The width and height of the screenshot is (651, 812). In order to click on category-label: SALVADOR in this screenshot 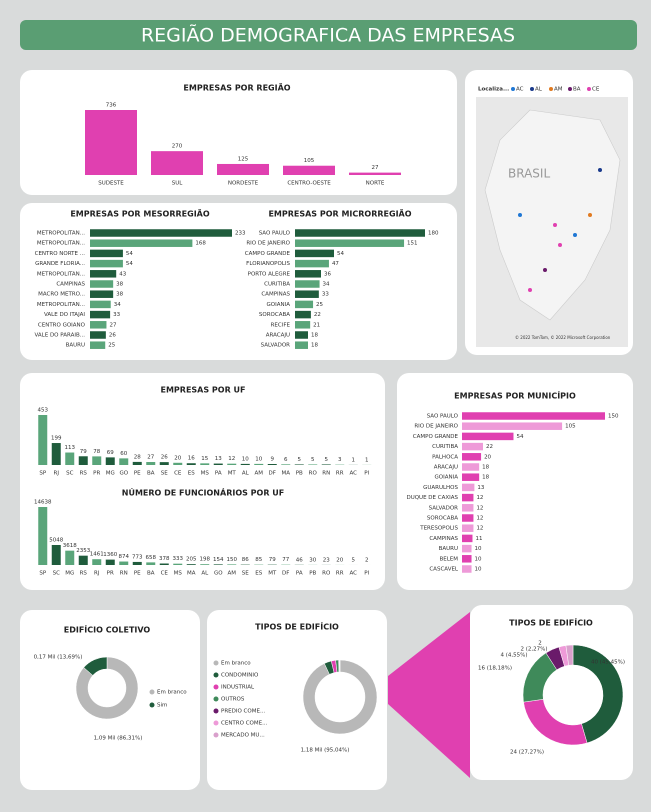, I will do `click(444, 508)`.